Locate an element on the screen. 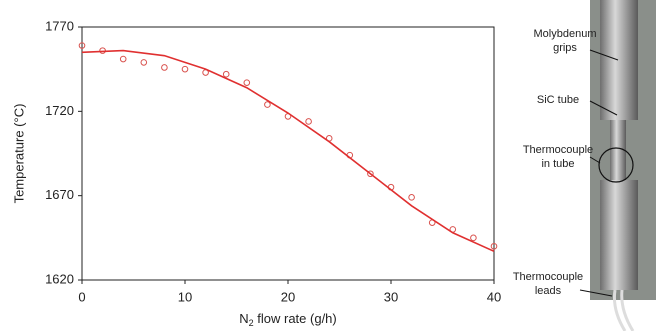  x-label-part: flow rate (g/h) is located at coordinates (295, 318).